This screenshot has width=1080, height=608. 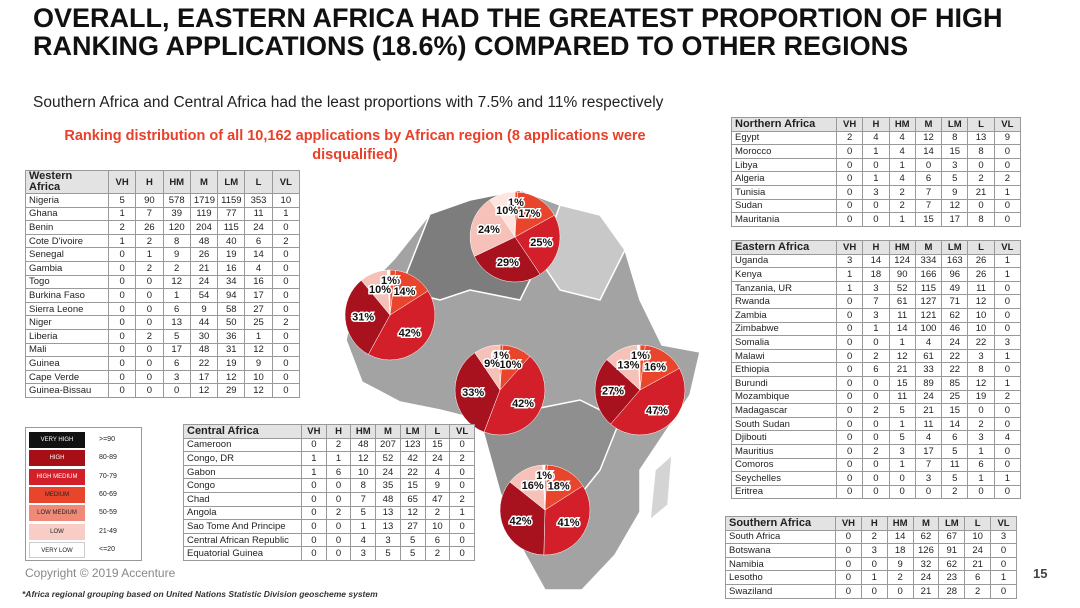 I want to click on table-row: Gambia 0 2 2 21 16 4 0, so click(x=163, y=268).